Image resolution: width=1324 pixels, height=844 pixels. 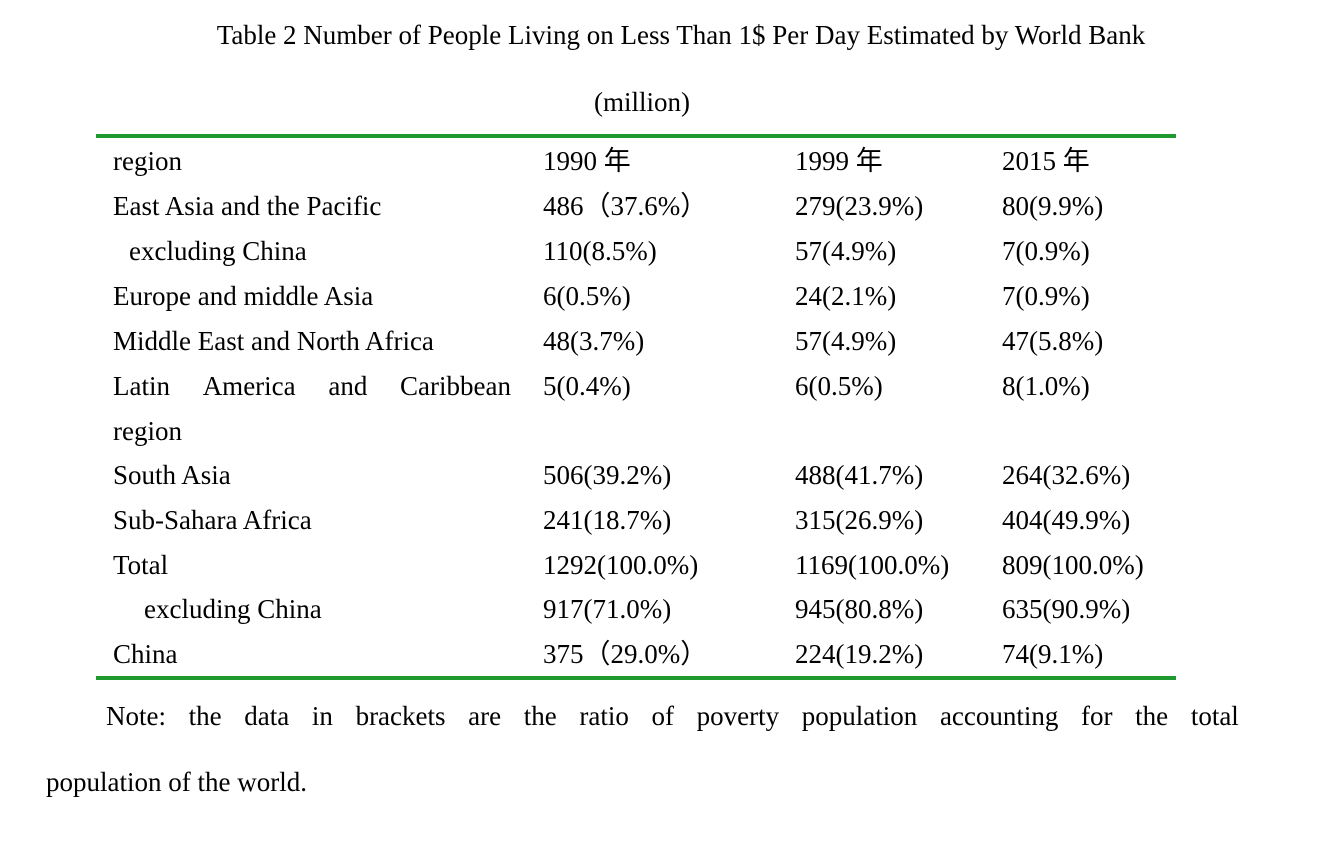 I want to click on header-1999: 1999 年, so click(x=839, y=161).